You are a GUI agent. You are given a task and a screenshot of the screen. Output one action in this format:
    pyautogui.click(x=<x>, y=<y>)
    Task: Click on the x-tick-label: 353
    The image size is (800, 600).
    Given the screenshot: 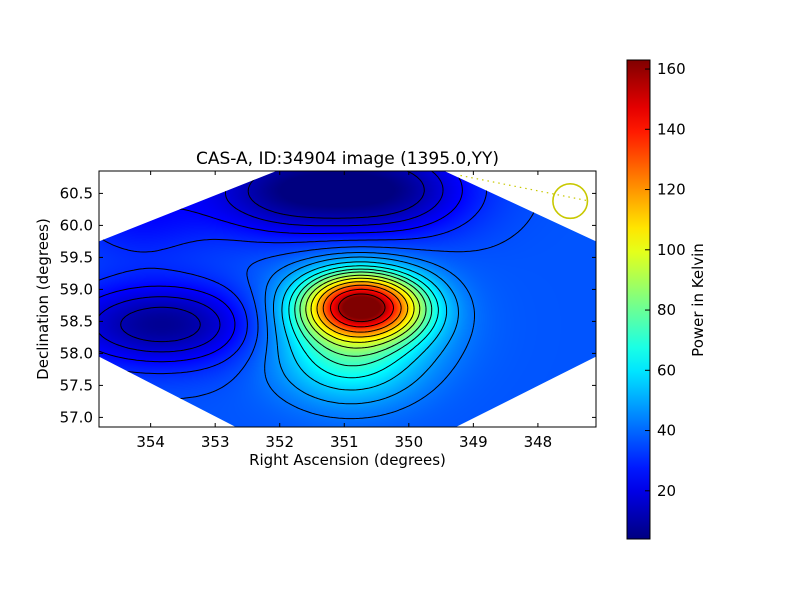 What is the action you would take?
    pyautogui.click(x=215, y=442)
    